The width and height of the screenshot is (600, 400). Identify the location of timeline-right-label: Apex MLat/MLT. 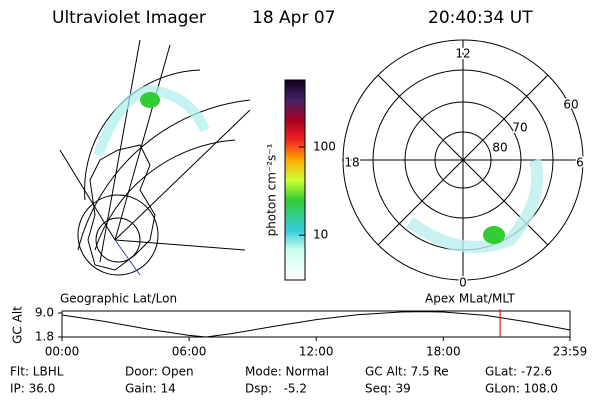
(470, 299).